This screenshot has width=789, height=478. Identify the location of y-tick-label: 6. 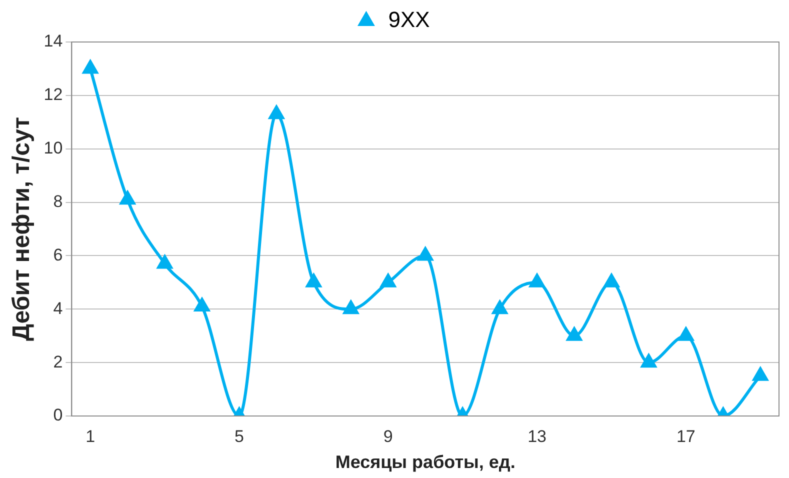
(58, 254).